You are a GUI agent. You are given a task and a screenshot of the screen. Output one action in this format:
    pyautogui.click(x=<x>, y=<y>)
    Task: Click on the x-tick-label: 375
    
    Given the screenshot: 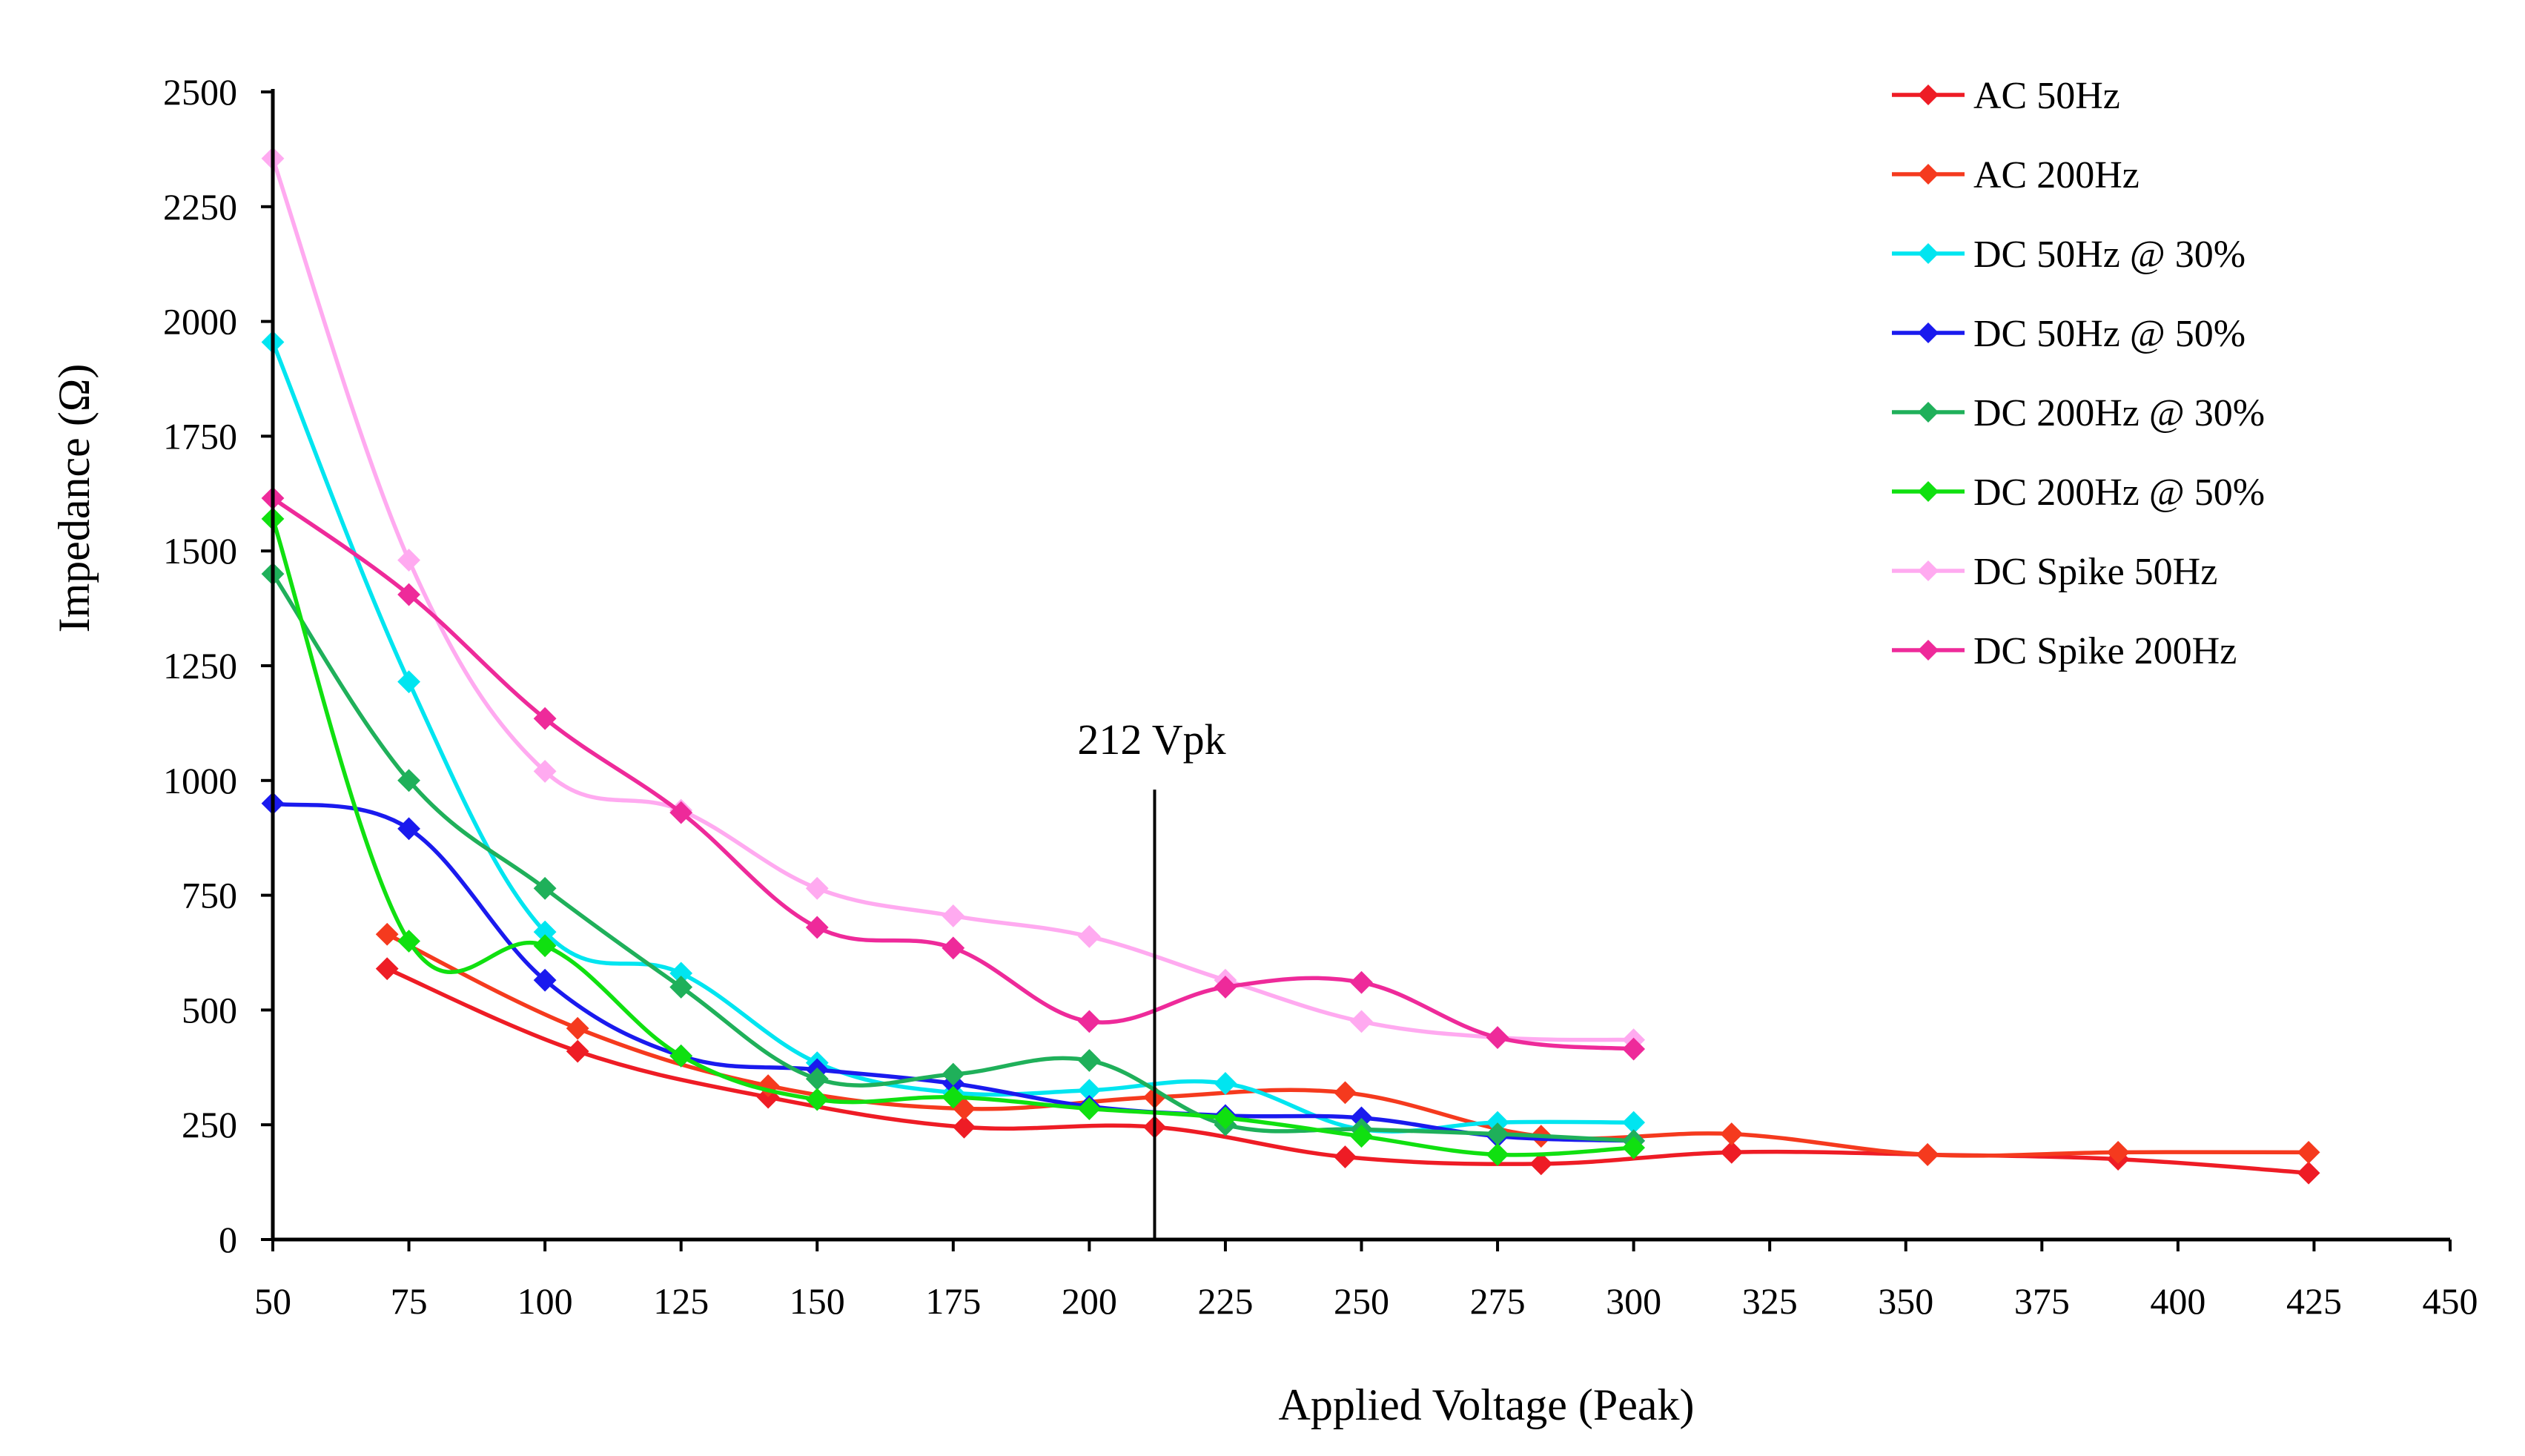 What is the action you would take?
    pyautogui.click(x=2042, y=1301)
    